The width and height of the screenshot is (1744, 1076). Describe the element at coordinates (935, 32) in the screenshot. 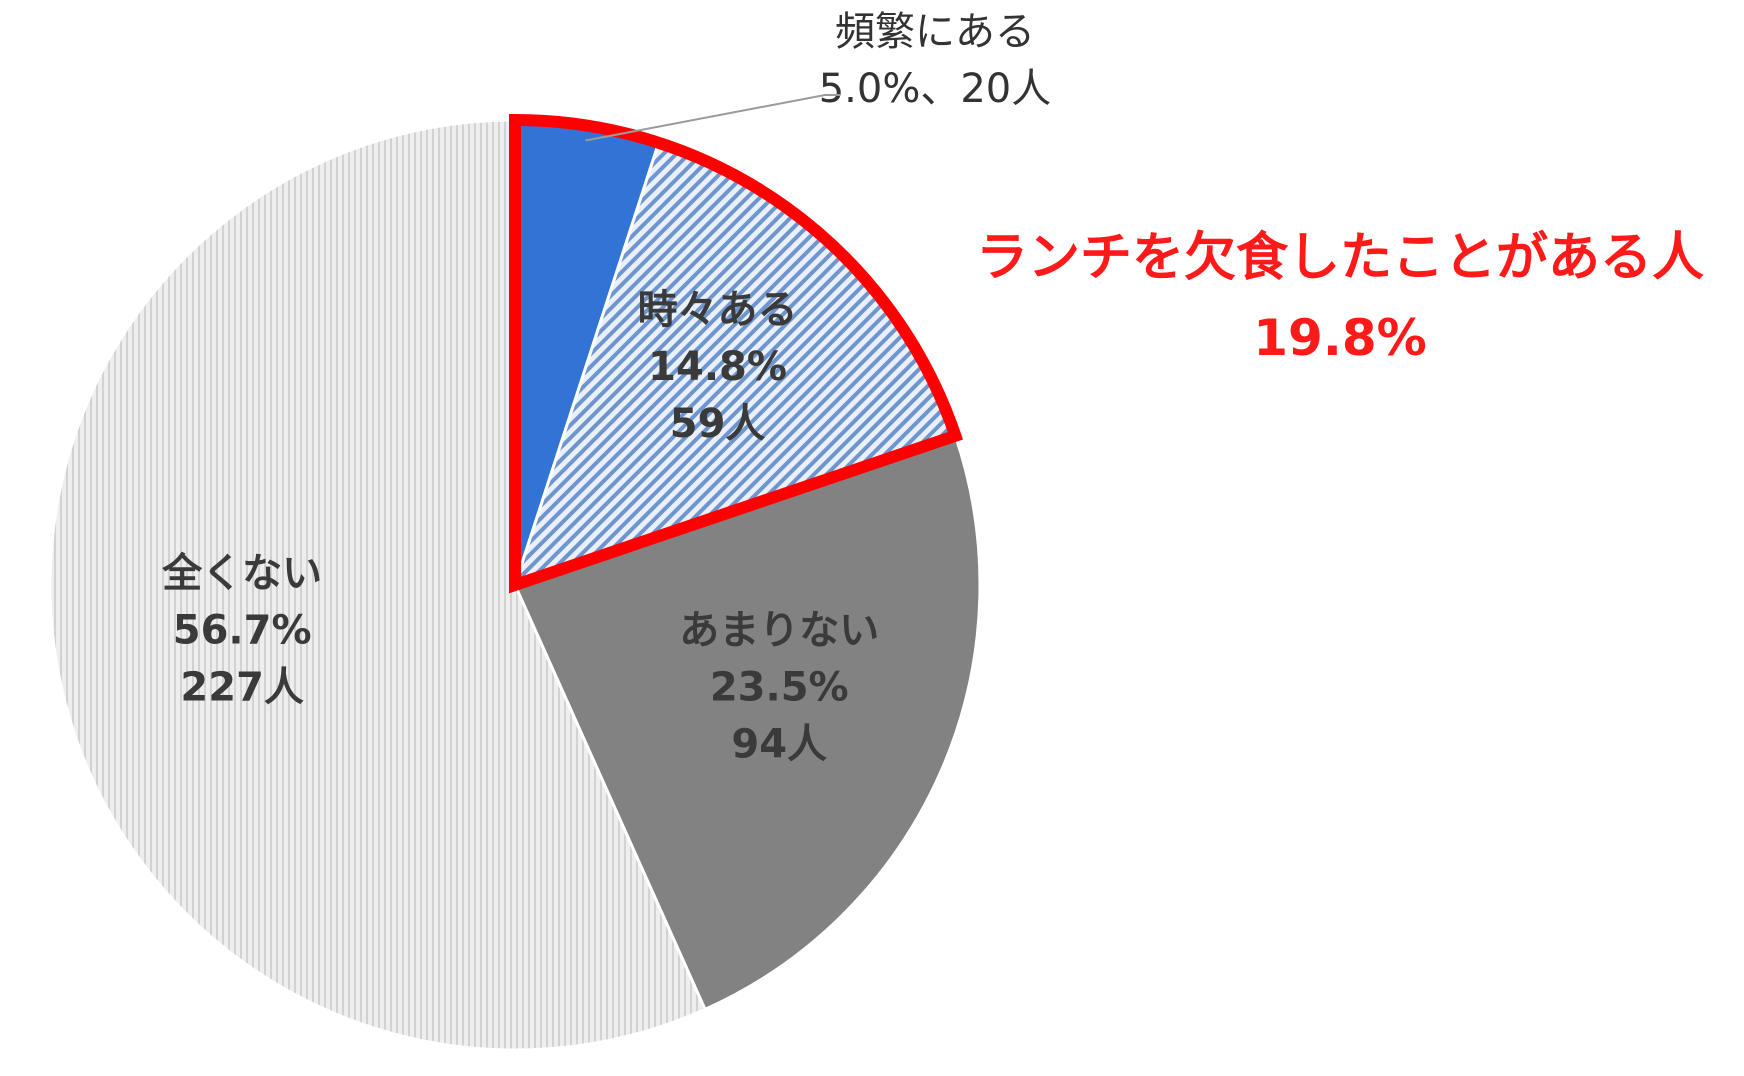

I see `slice-label-1: 頻繁にある` at that location.